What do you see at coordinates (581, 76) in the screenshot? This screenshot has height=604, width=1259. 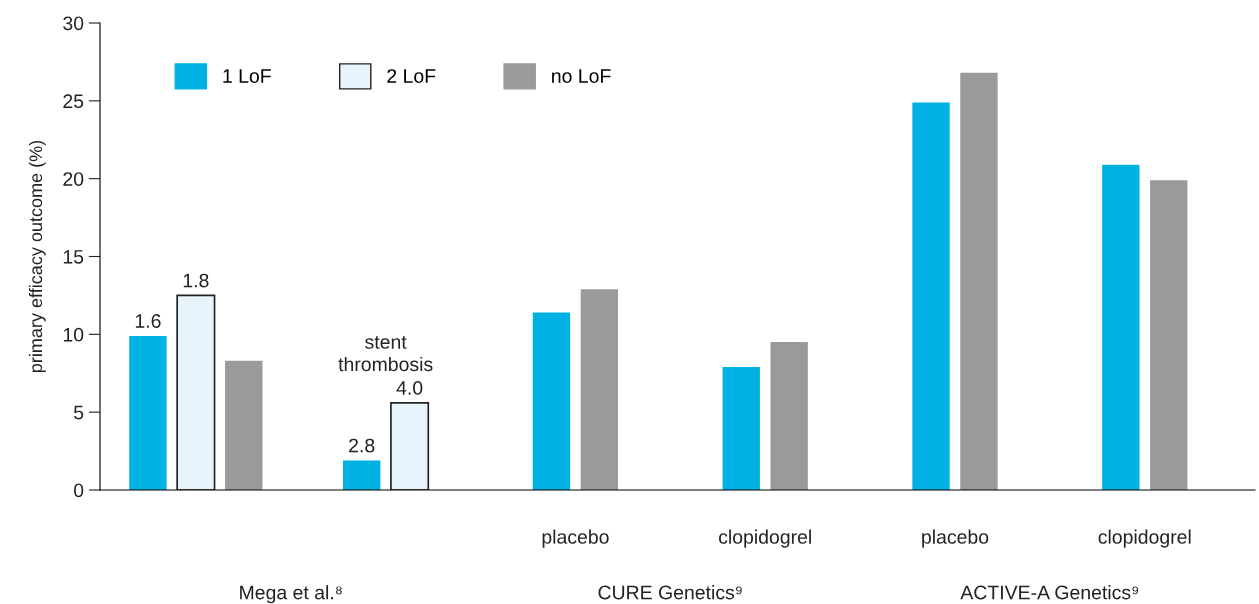 I see `legend-label: no LoF` at bounding box center [581, 76].